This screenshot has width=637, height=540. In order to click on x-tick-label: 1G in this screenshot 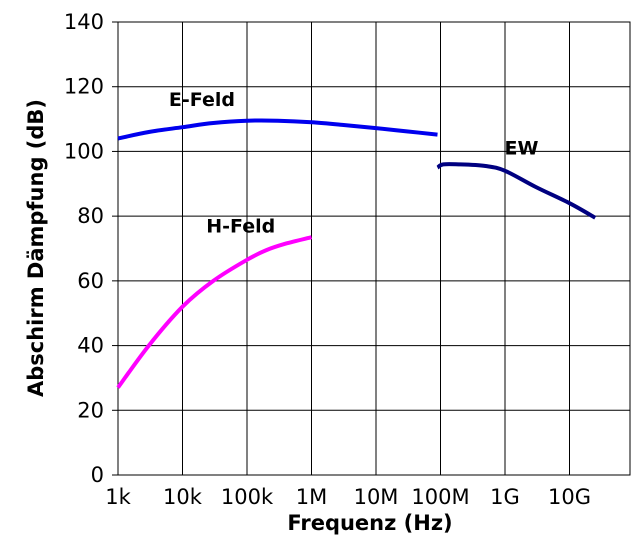, I will do `click(505, 497)`.